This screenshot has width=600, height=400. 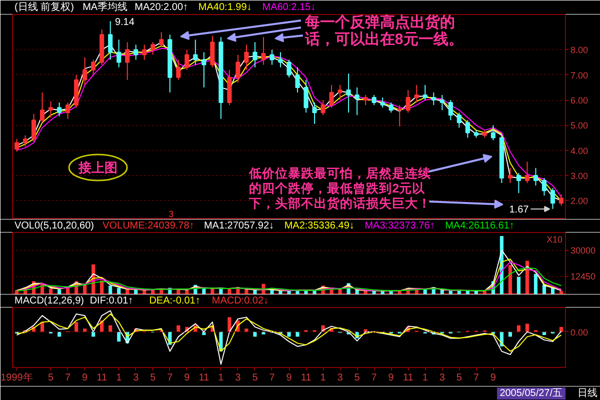 I want to click on x-tick-label: 1999年, so click(x=16, y=378).